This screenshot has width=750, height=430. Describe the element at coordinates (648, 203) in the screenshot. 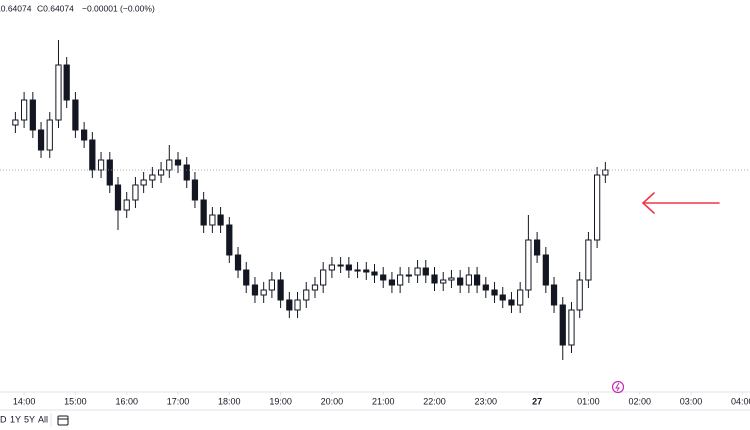

I see `arrow-head` at that location.